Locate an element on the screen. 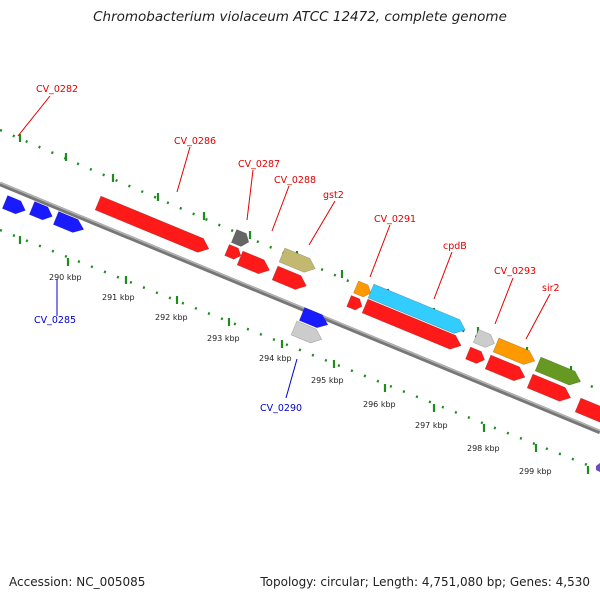 The width and height of the screenshot is (600, 600). scale-tick-label: 294 kbp is located at coordinates (275, 358).